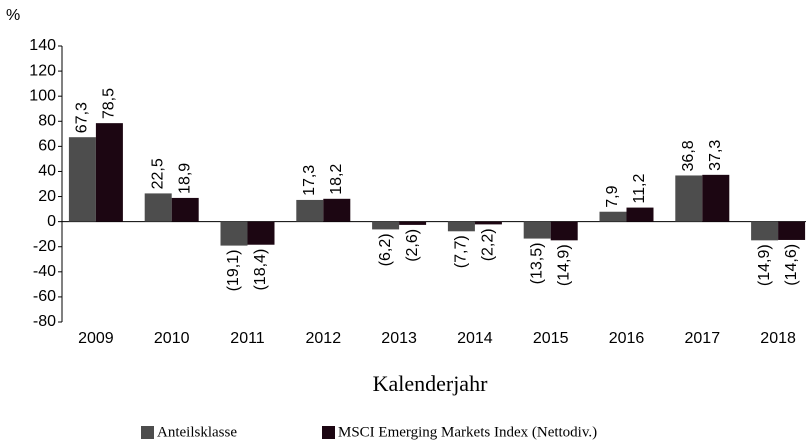 The height and width of the screenshot is (443, 807). I want to click on x-tick-label: 2012, so click(324, 338).